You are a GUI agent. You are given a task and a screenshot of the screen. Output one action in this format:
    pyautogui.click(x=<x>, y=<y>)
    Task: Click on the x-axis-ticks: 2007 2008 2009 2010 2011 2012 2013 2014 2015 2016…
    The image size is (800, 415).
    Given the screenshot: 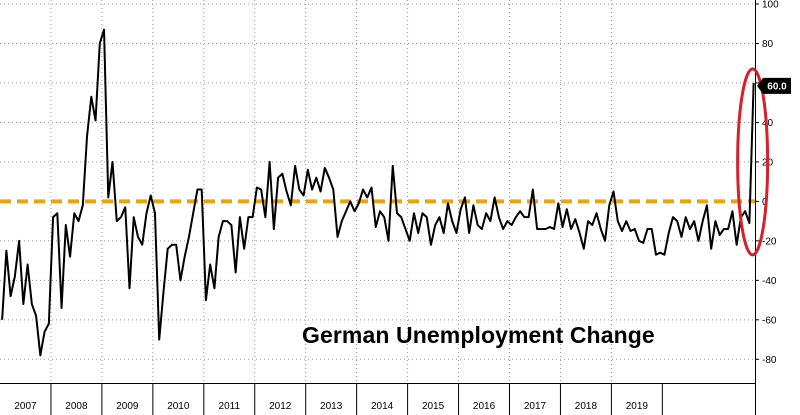 What is the action you would take?
    pyautogui.click(x=338, y=399)
    